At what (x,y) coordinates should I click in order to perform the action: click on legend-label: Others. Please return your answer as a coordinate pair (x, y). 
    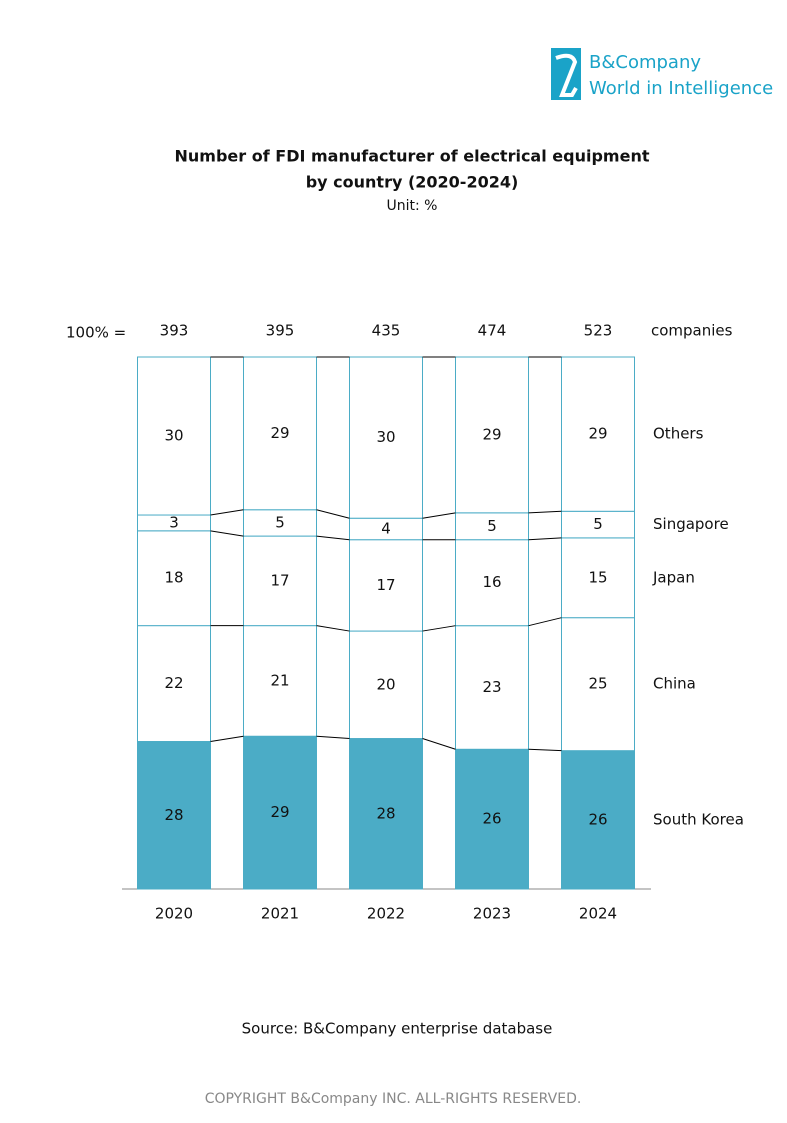
    Looking at the image, I should click on (678, 434).